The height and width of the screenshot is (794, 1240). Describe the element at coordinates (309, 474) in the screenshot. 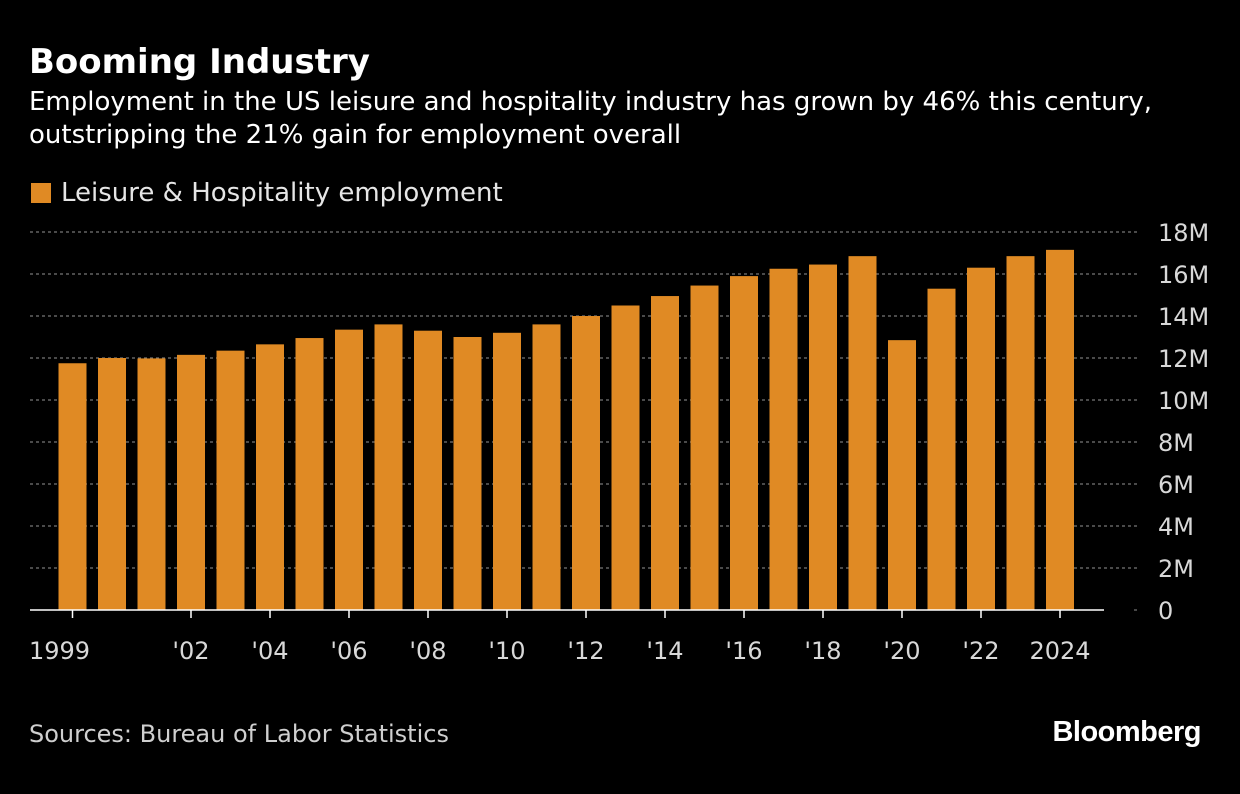

I see `bar-2005` at that location.